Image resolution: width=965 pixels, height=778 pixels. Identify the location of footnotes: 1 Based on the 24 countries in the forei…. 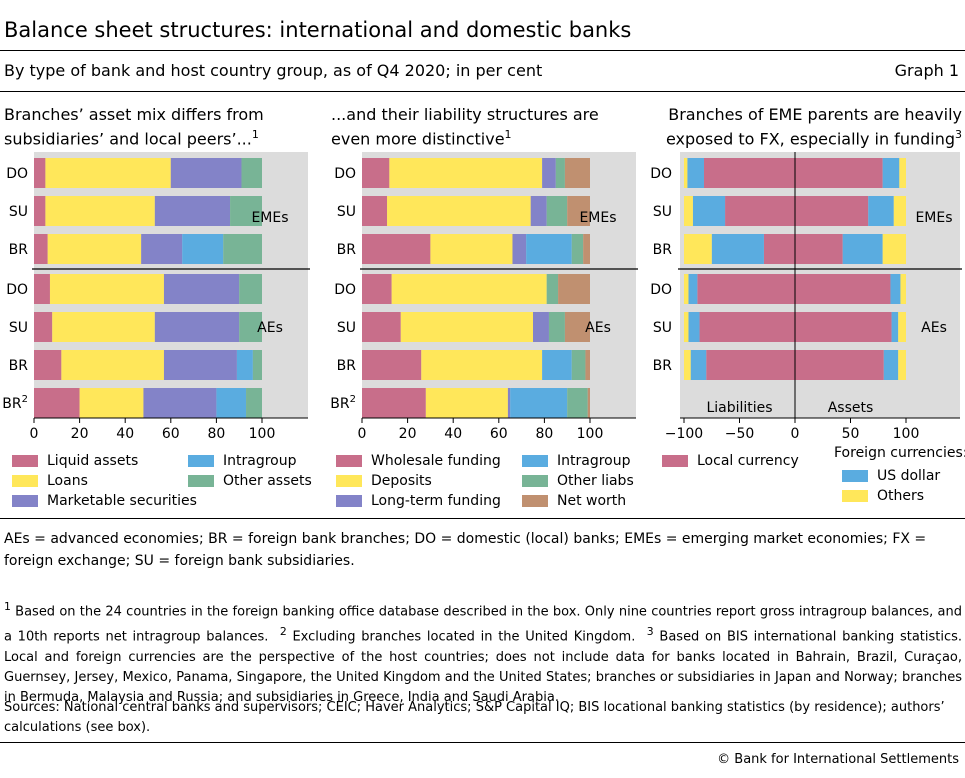
(483, 652).